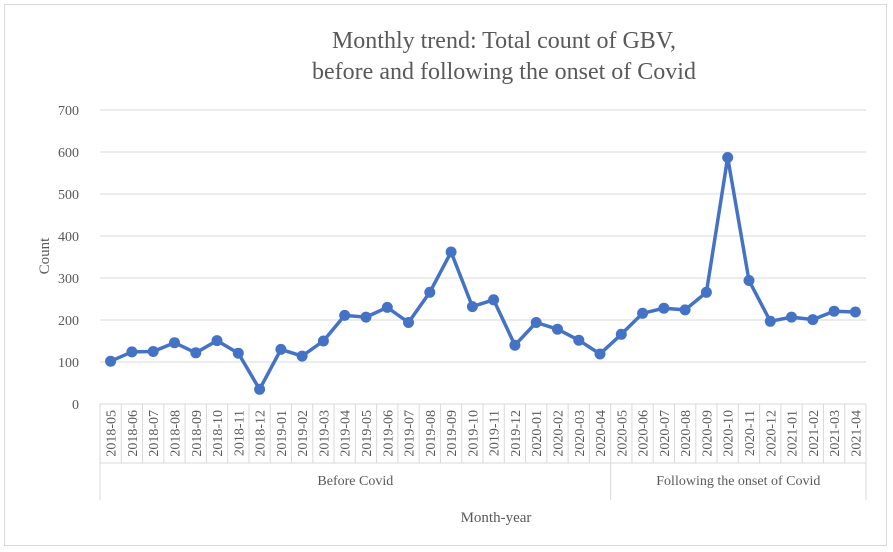  Describe the element at coordinates (496, 518) in the screenshot. I see `x-axis-label: Month-year` at that location.